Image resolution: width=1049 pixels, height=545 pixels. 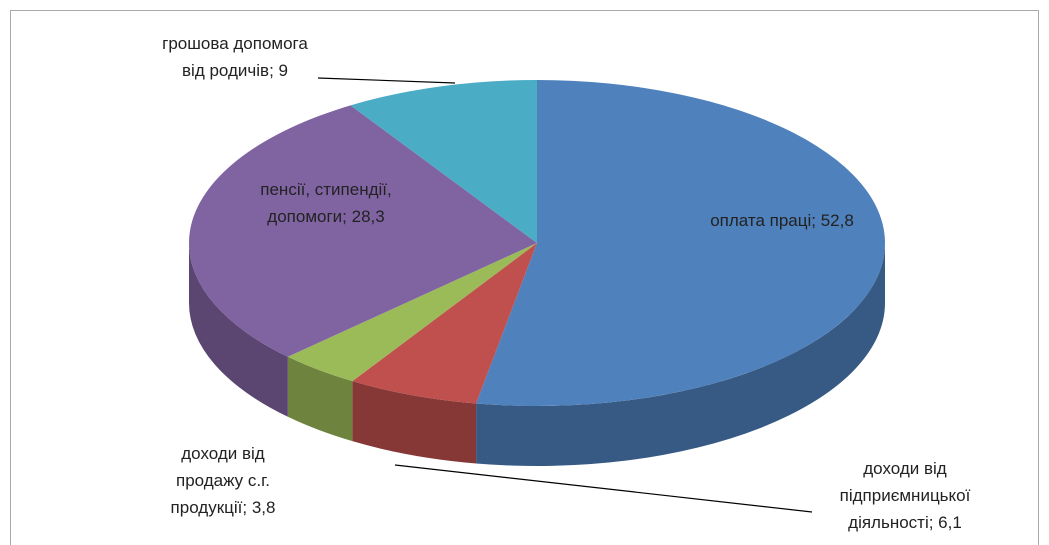 What do you see at coordinates (326, 203) in the screenshot?
I see `data-label: пенсії, стипендії, допомоги; 28,3` at bounding box center [326, 203].